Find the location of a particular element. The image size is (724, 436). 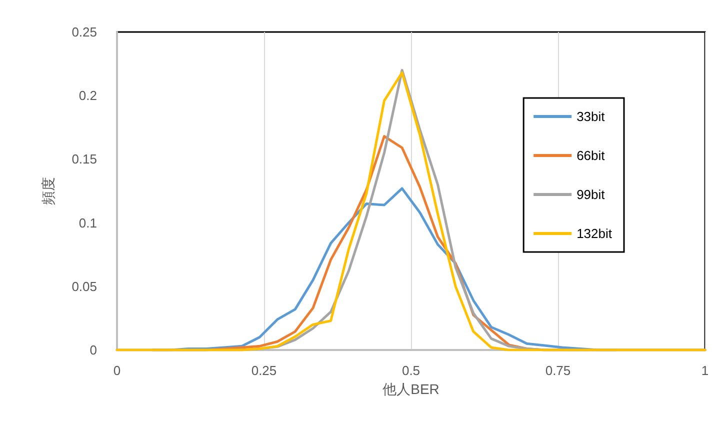

x-tick-label: 0.75 is located at coordinates (558, 370).